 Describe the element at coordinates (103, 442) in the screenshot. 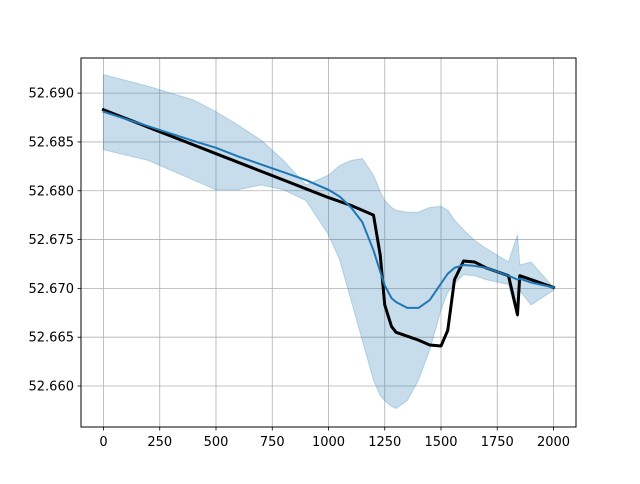

I see `x-tick-label: 0` at that location.